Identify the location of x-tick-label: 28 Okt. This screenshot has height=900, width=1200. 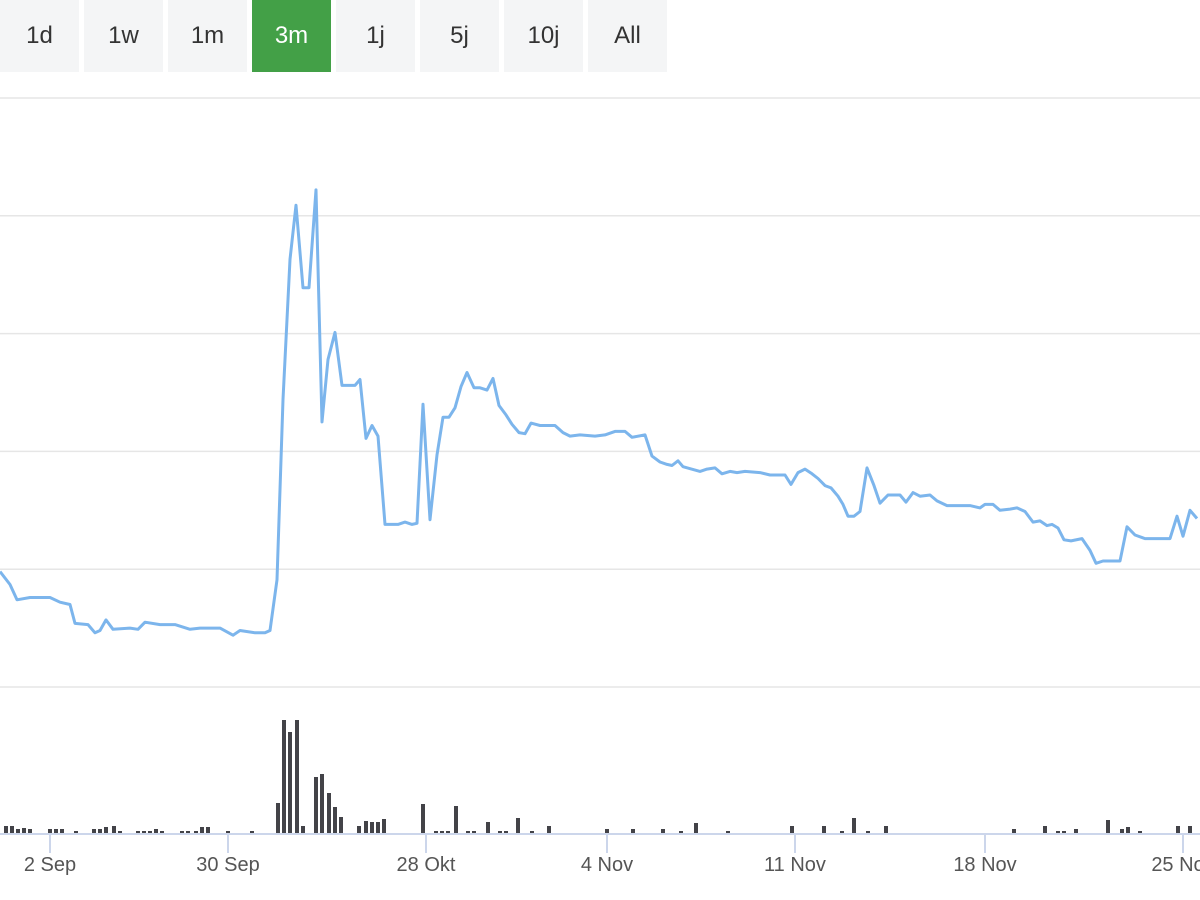
(426, 865).